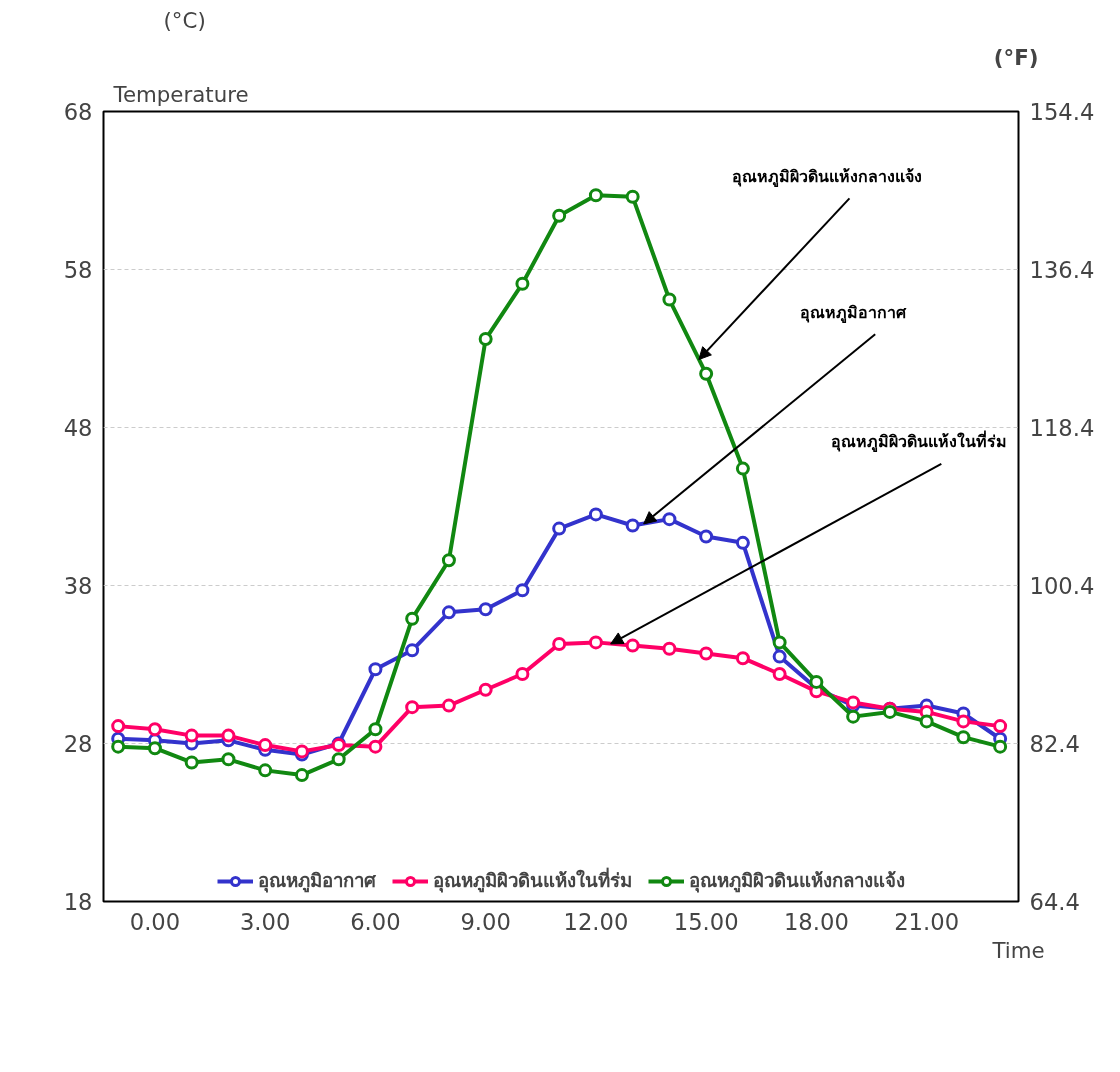 Image resolution: width=1120 pixels, height=1072 pixels. Describe the element at coordinates (180, 94) in the screenshot. I see `y-axis-title: Temperature` at that location.